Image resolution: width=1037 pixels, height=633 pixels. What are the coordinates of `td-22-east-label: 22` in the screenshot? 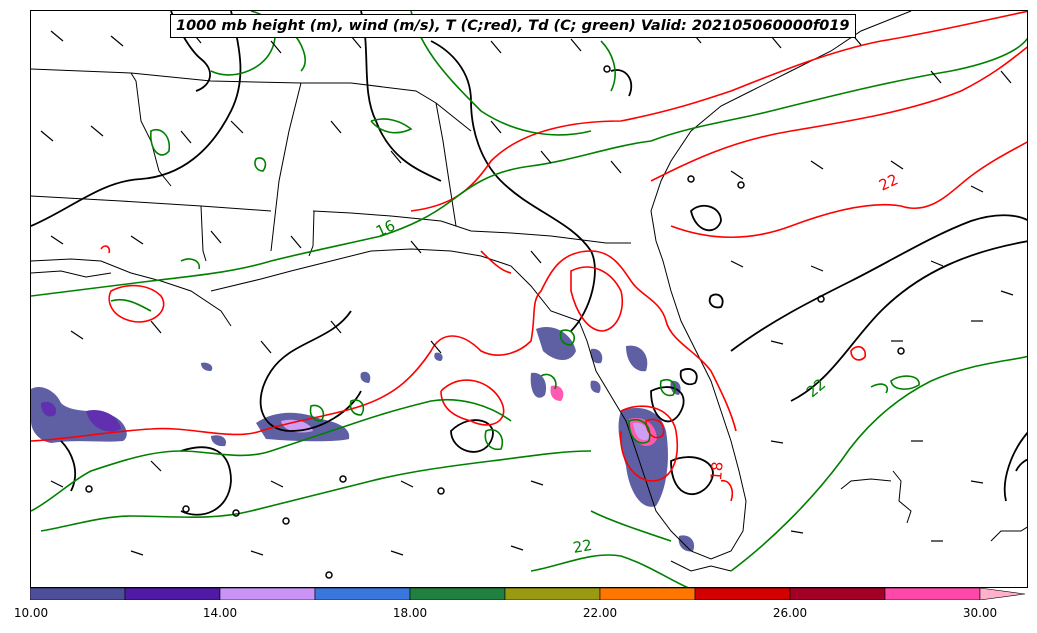 It's located at (816, 388).